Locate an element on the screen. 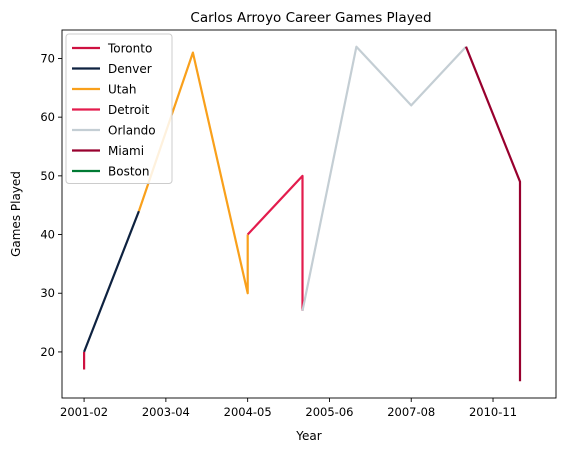 This screenshot has width=566, height=453. x-tick-label: 2003-04 is located at coordinates (166, 412).